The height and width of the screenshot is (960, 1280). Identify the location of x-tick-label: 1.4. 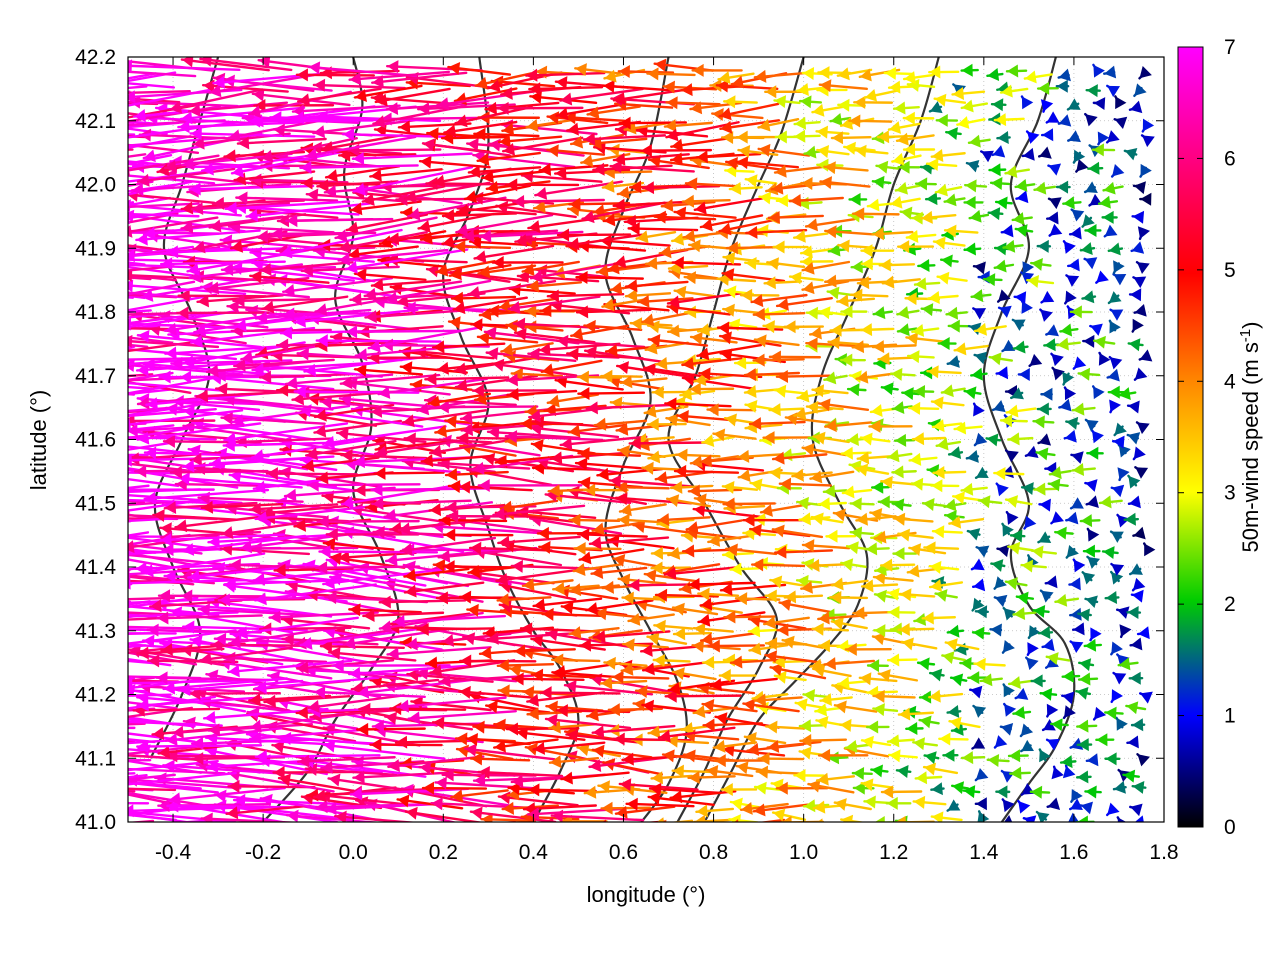
(984, 852).